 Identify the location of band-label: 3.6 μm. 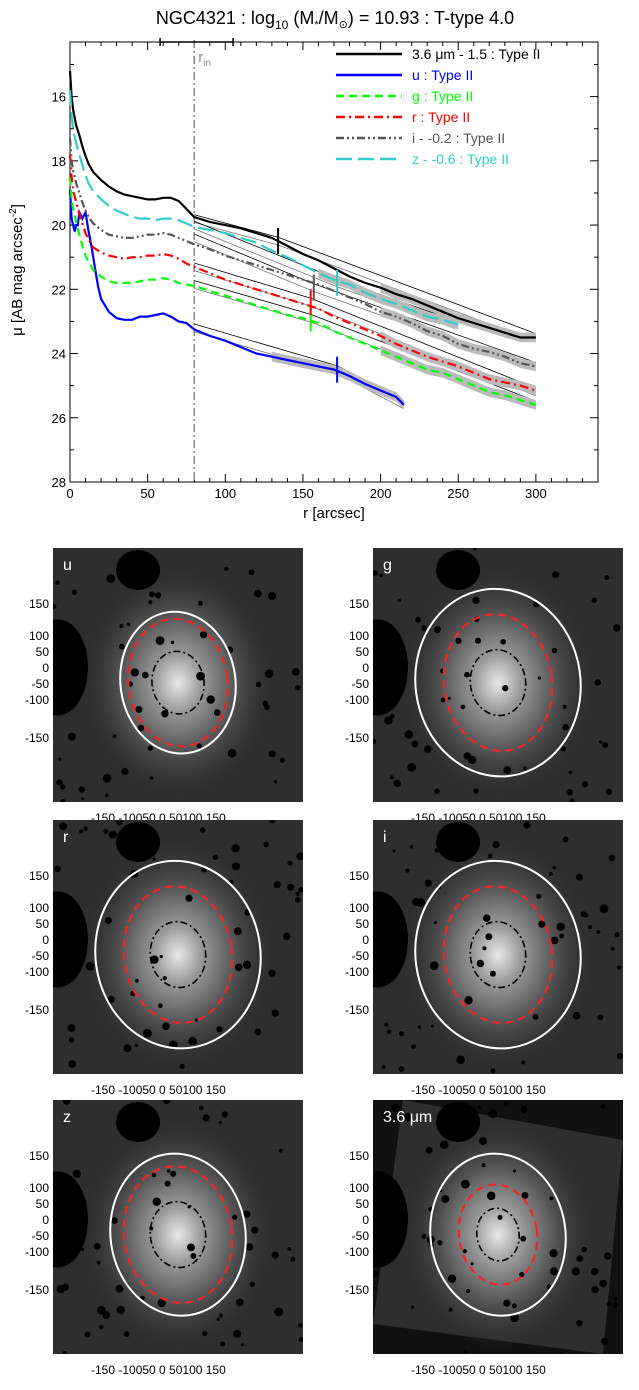
(407, 1117).